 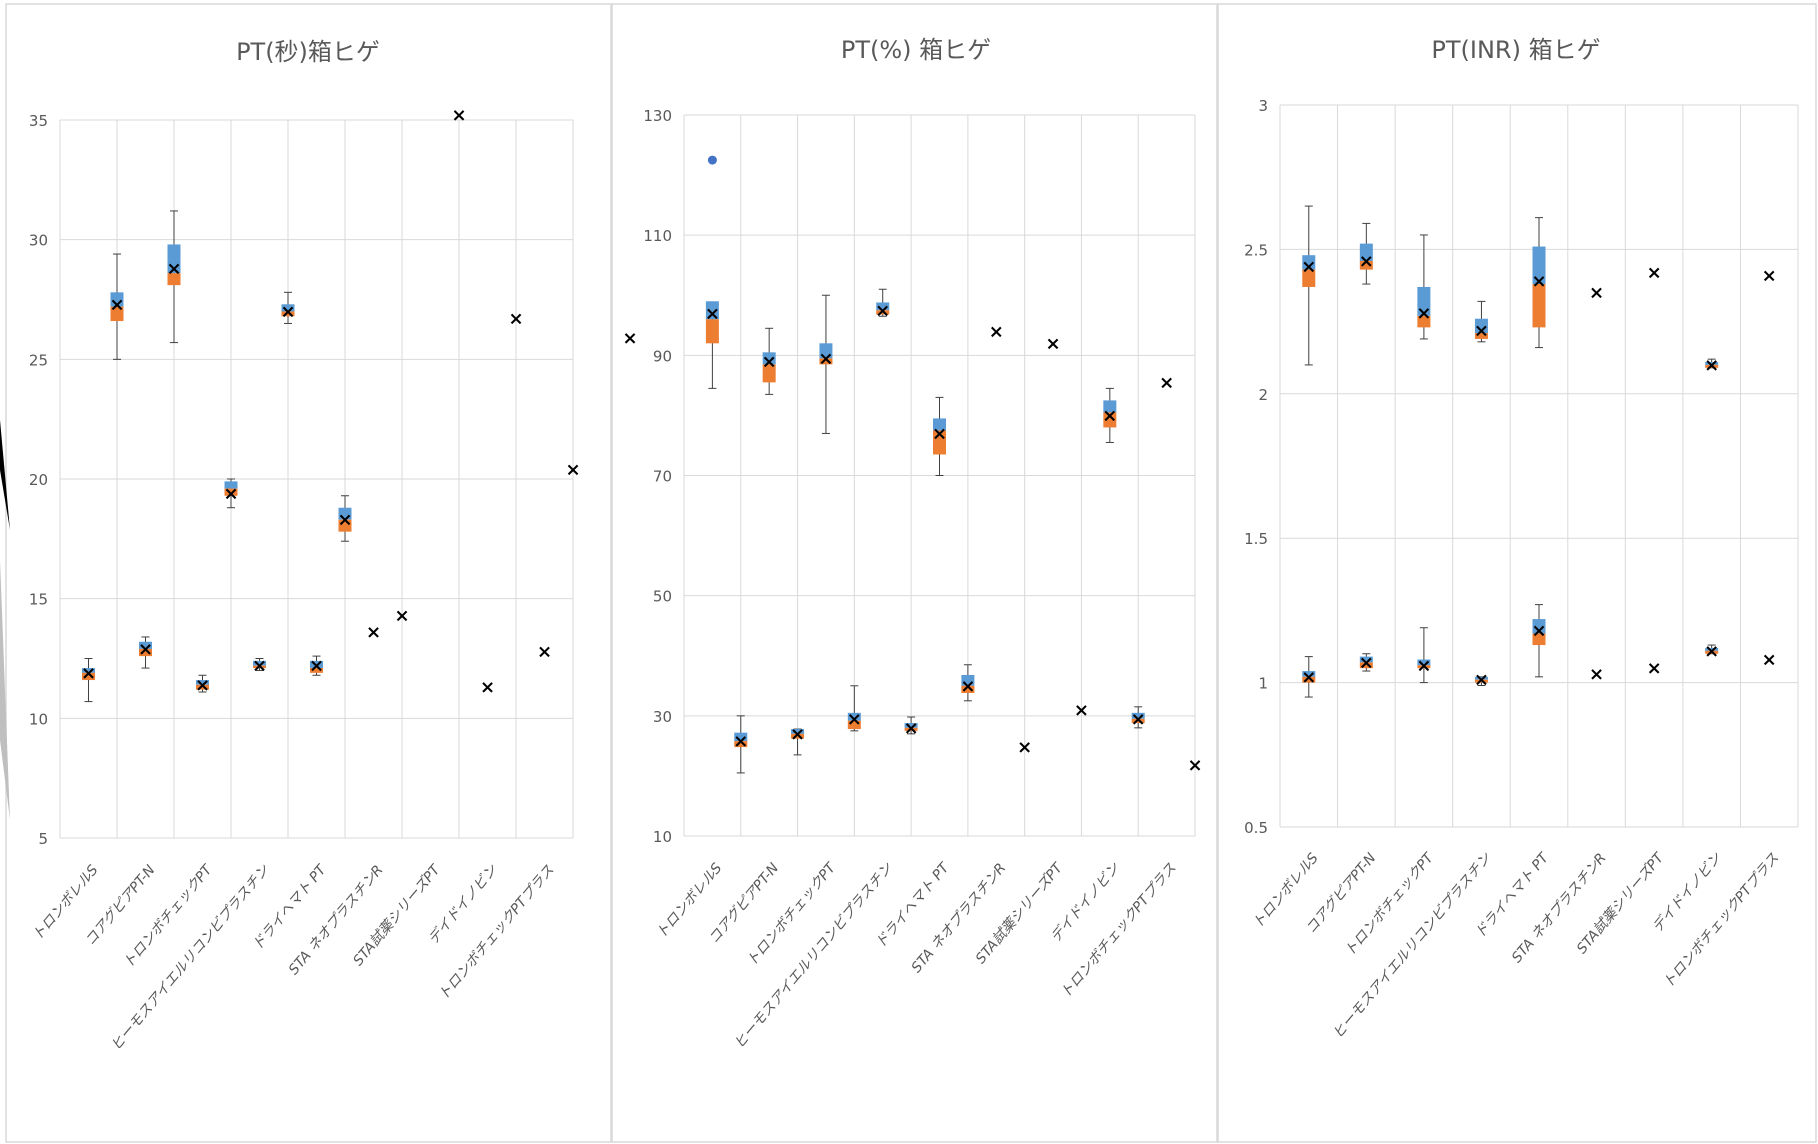 I want to click on y-tick-label: 0.5, so click(x=1256, y=828).